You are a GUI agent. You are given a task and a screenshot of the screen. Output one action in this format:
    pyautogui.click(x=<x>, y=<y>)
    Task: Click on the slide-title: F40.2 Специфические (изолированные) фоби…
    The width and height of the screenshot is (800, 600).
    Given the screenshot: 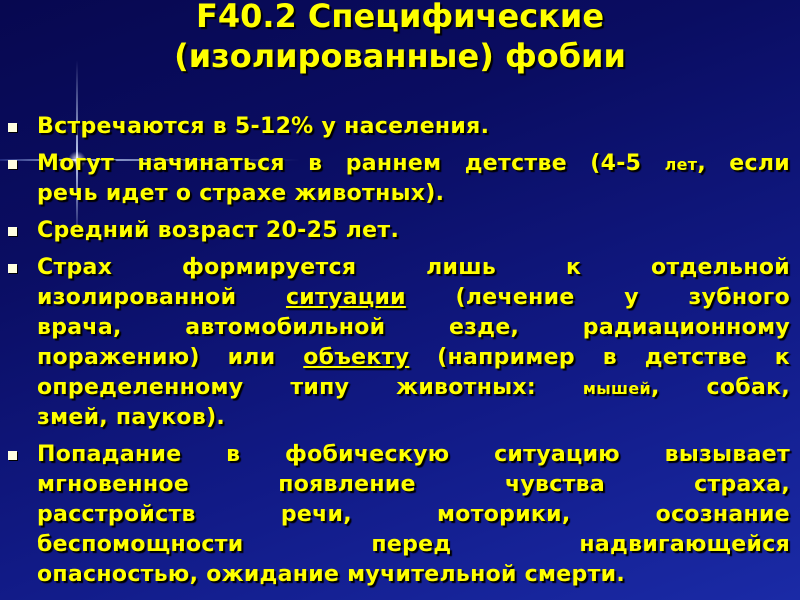 What is the action you would take?
    pyautogui.click(x=400, y=38)
    